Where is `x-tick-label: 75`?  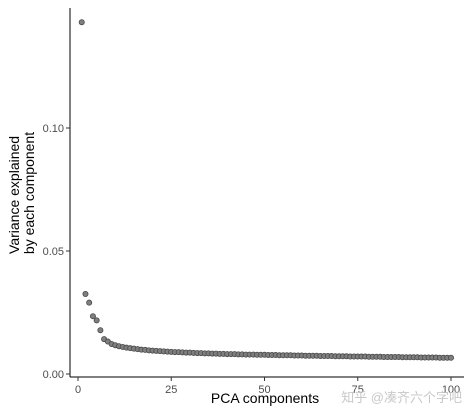 x-tick-label: 75 is located at coordinates (358, 390).